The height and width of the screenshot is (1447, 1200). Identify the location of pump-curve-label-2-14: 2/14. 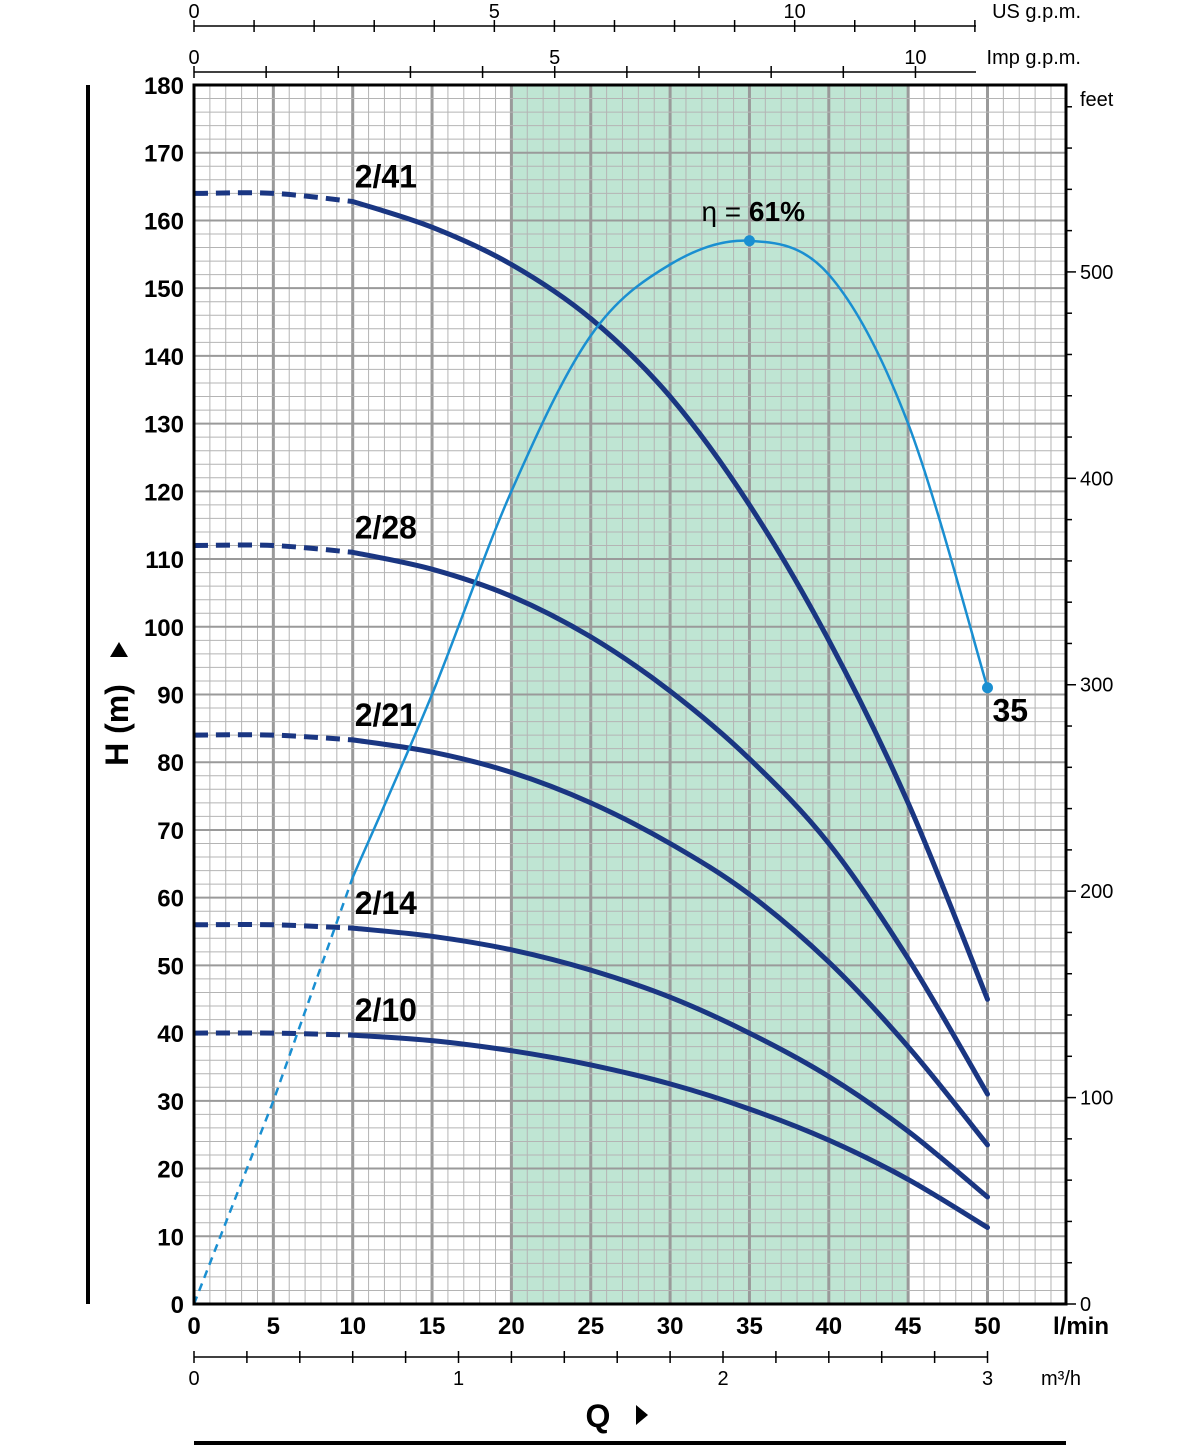
(386, 903).